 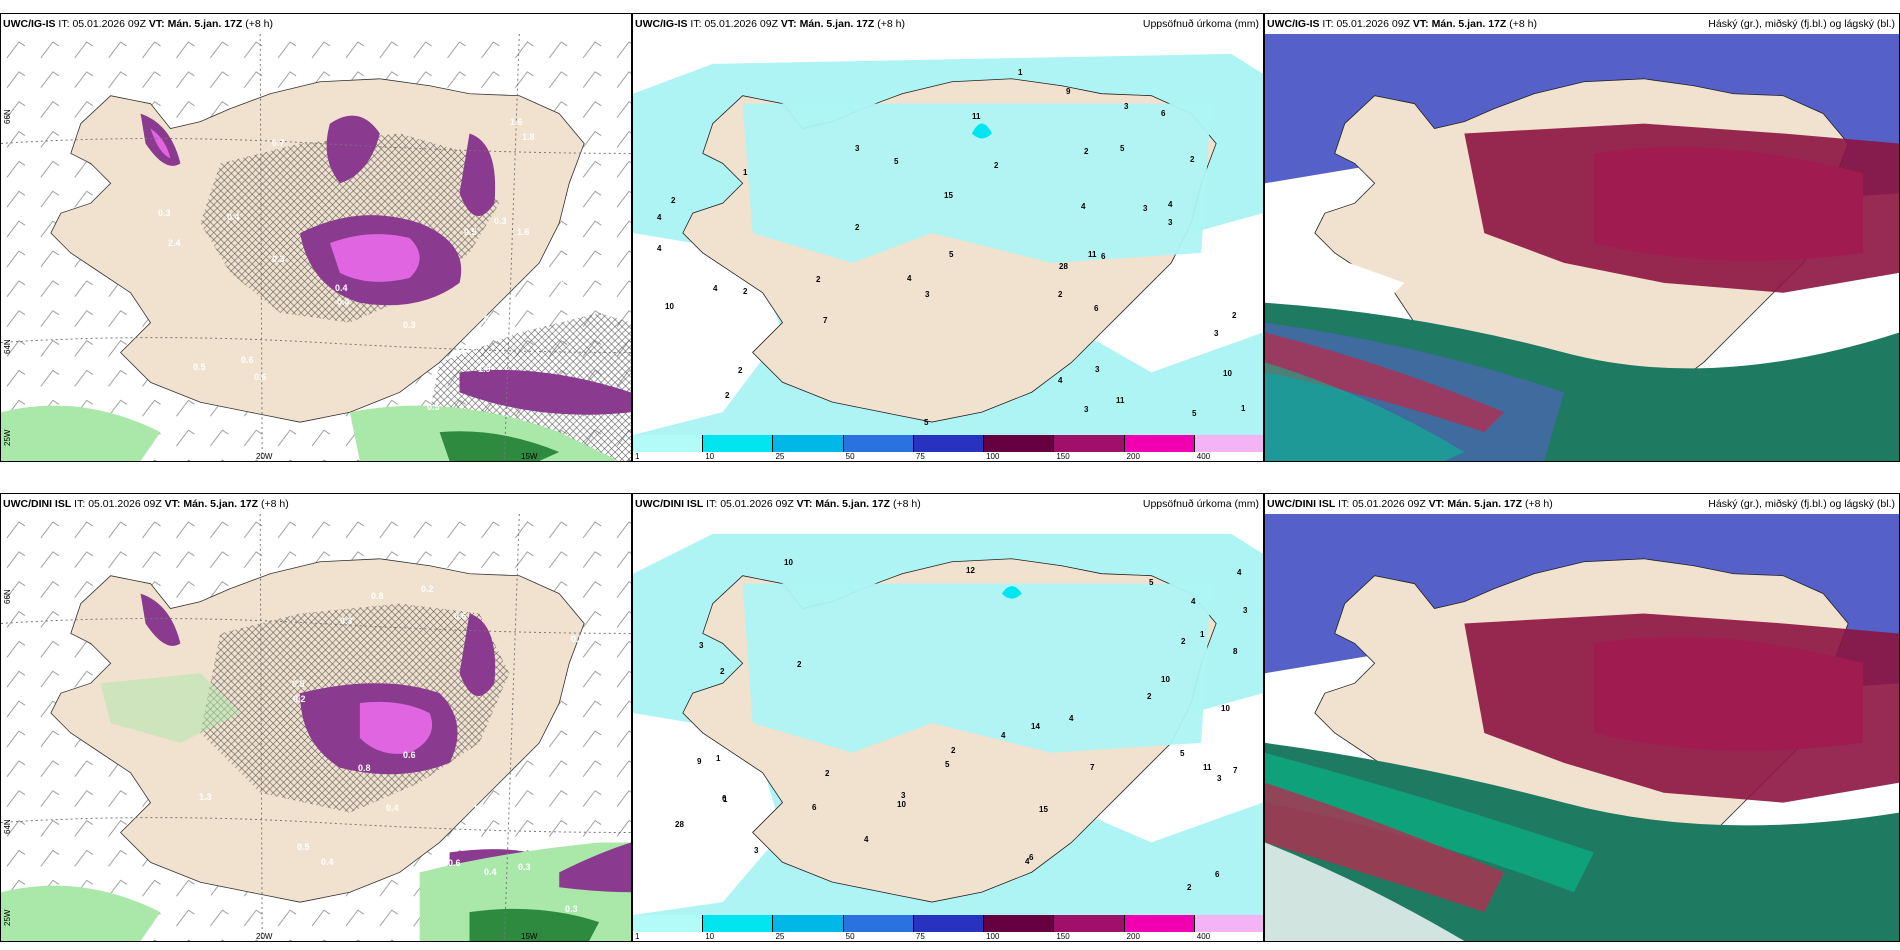 I want to click on colorbar-tick-label: 100, so click(x=993, y=936).